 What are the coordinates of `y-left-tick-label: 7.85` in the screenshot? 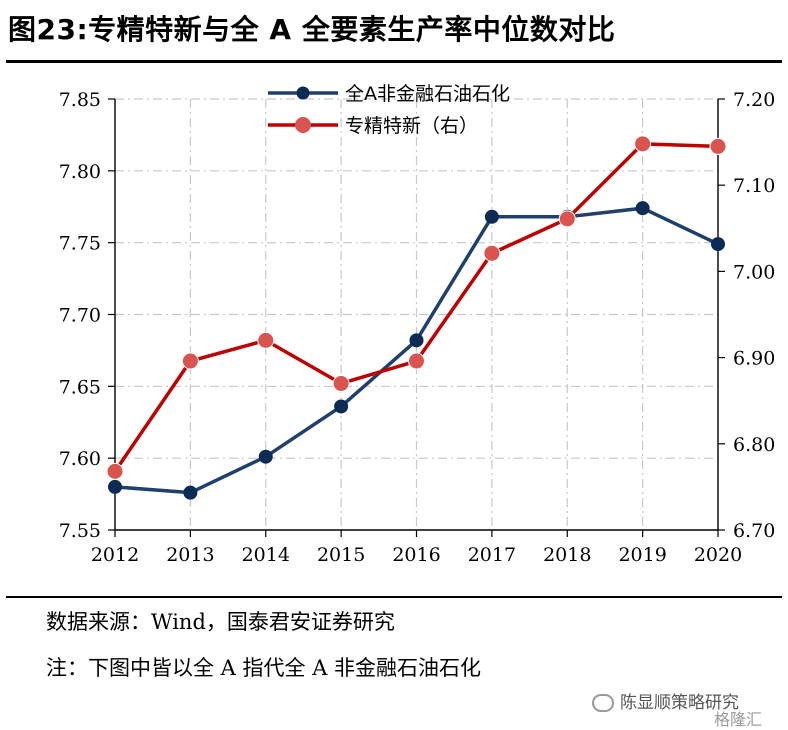 It's located at (80, 100).